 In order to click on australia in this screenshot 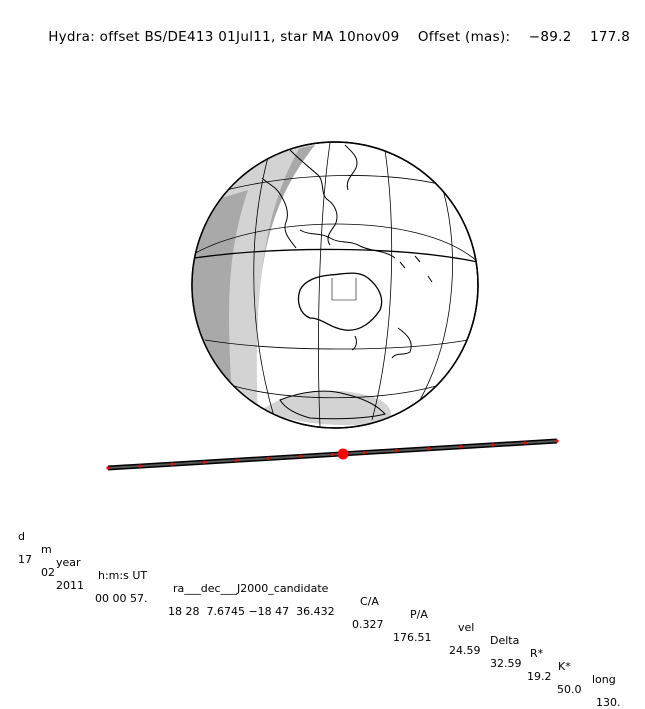, I will do `click(340, 301)`.